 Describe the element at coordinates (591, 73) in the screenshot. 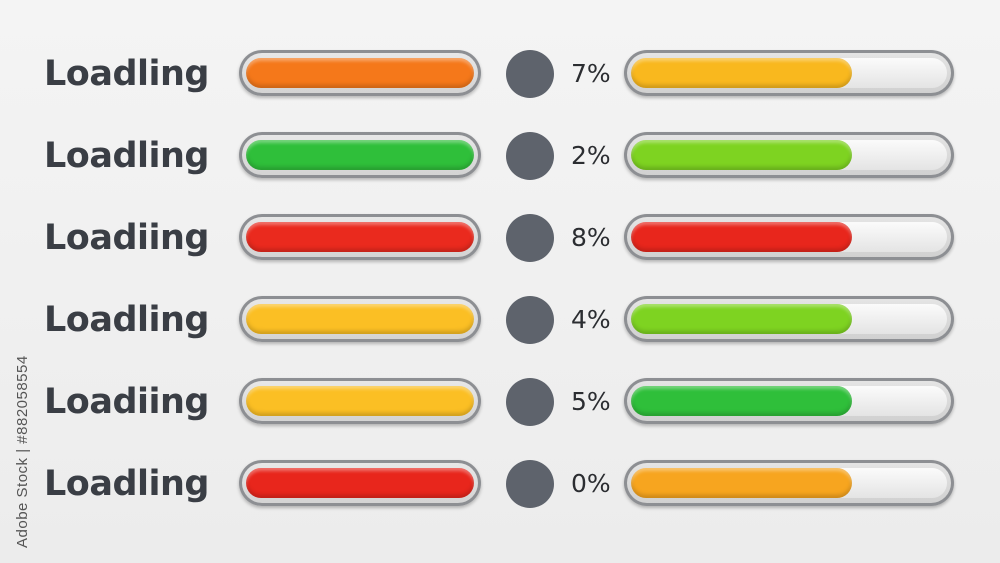

I see `progress-percent: 7%` at that location.